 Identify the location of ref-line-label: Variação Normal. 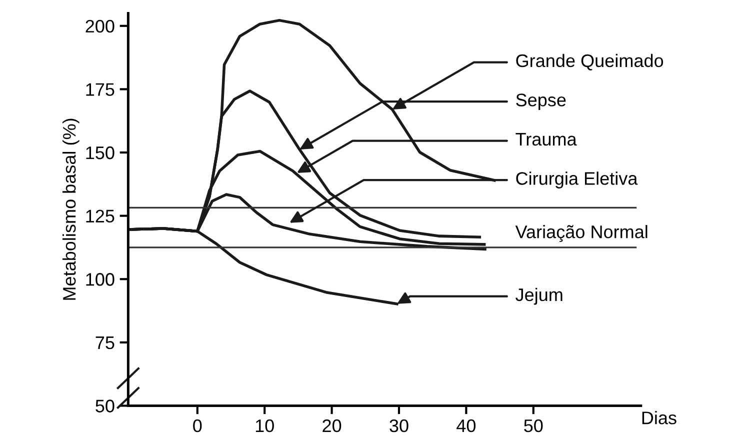
(581, 233).